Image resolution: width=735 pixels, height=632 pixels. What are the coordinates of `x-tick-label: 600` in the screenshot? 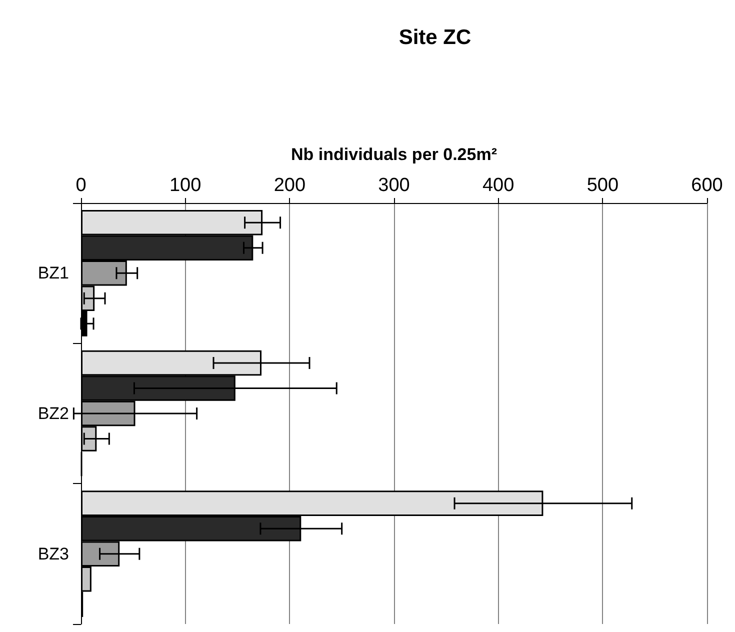 It's located at (707, 185).